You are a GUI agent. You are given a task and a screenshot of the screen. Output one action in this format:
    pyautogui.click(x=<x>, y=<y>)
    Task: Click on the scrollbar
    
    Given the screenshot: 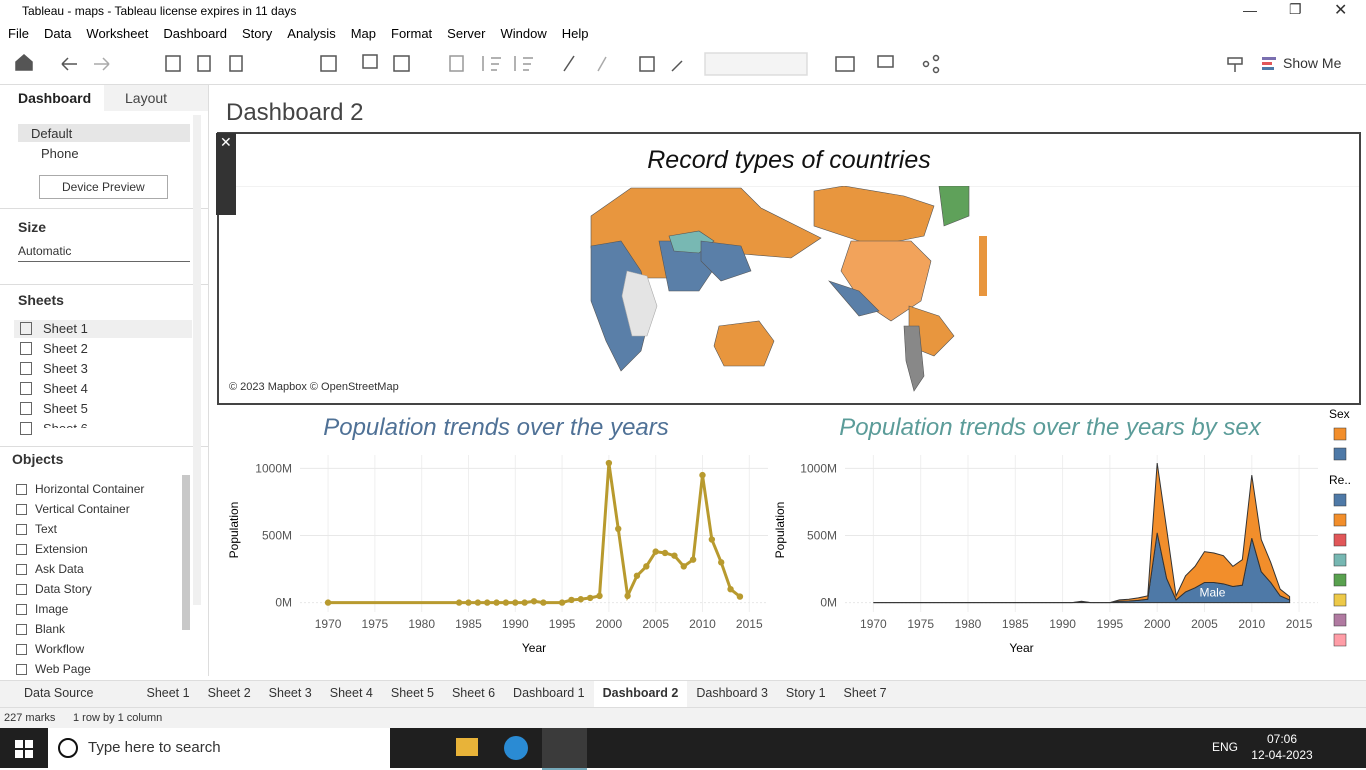 What is the action you would take?
    pyautogui.click(x=186, y=552)
    